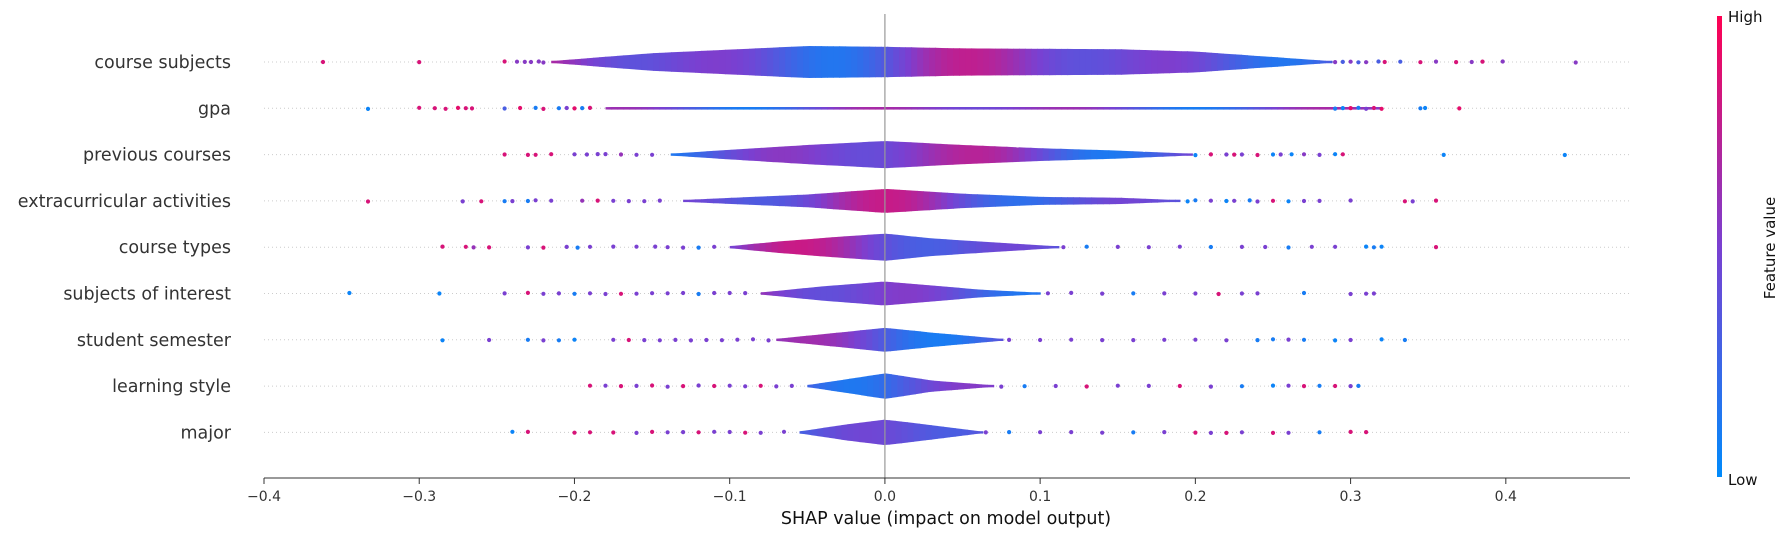 The height and width of the screenshot is (536, 1785). What do you see at coordinates (419, 497) in the screenshot?
I see `x-tick-label: −0.3` at bounding box center [419, 497].